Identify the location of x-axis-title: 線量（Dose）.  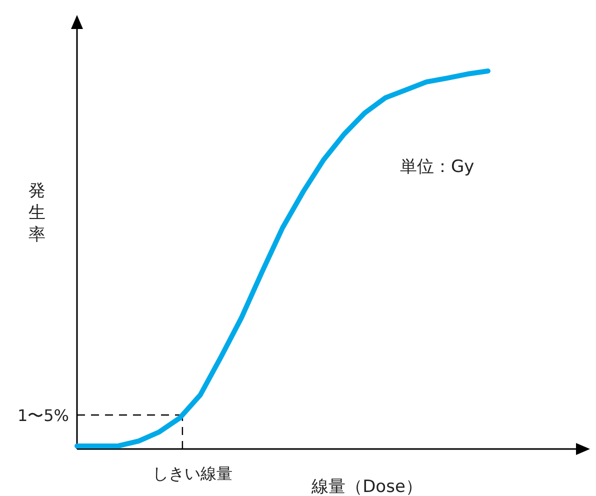
(366, 486).